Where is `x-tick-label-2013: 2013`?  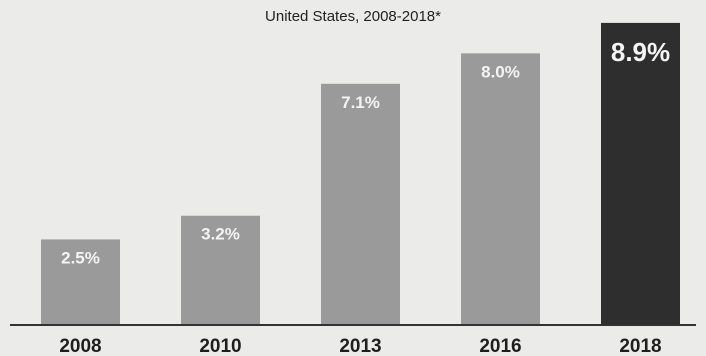 x-tick-label-2013: 2013 is located at coordinates (360, 346).